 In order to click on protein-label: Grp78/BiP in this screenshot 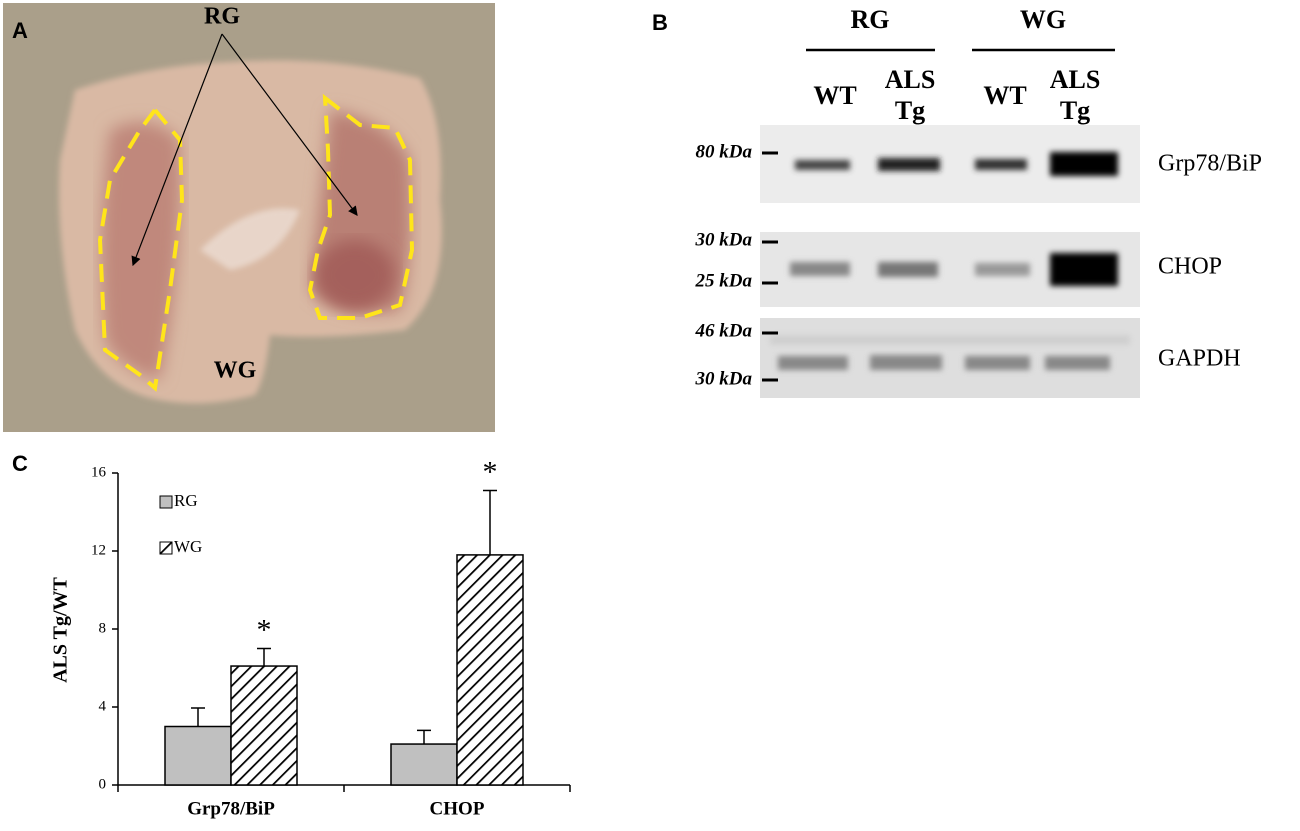, I will do `click(1210, 164)`.